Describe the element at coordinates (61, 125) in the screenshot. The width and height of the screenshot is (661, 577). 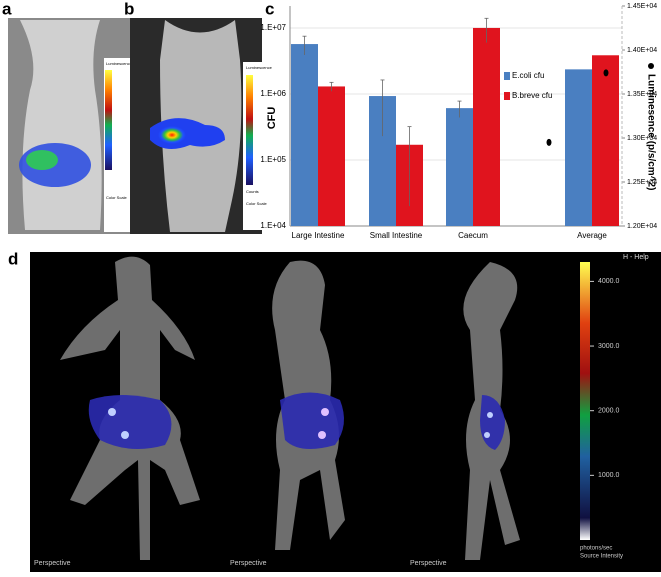
I see `mouse-body` at that location.